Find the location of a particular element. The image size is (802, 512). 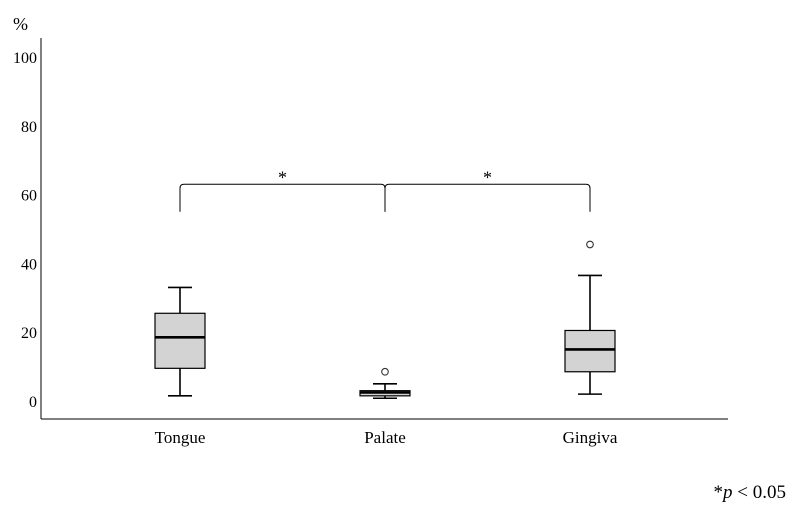

x-tick-label-tongue: Tongue is located at coordinates (180, 437).